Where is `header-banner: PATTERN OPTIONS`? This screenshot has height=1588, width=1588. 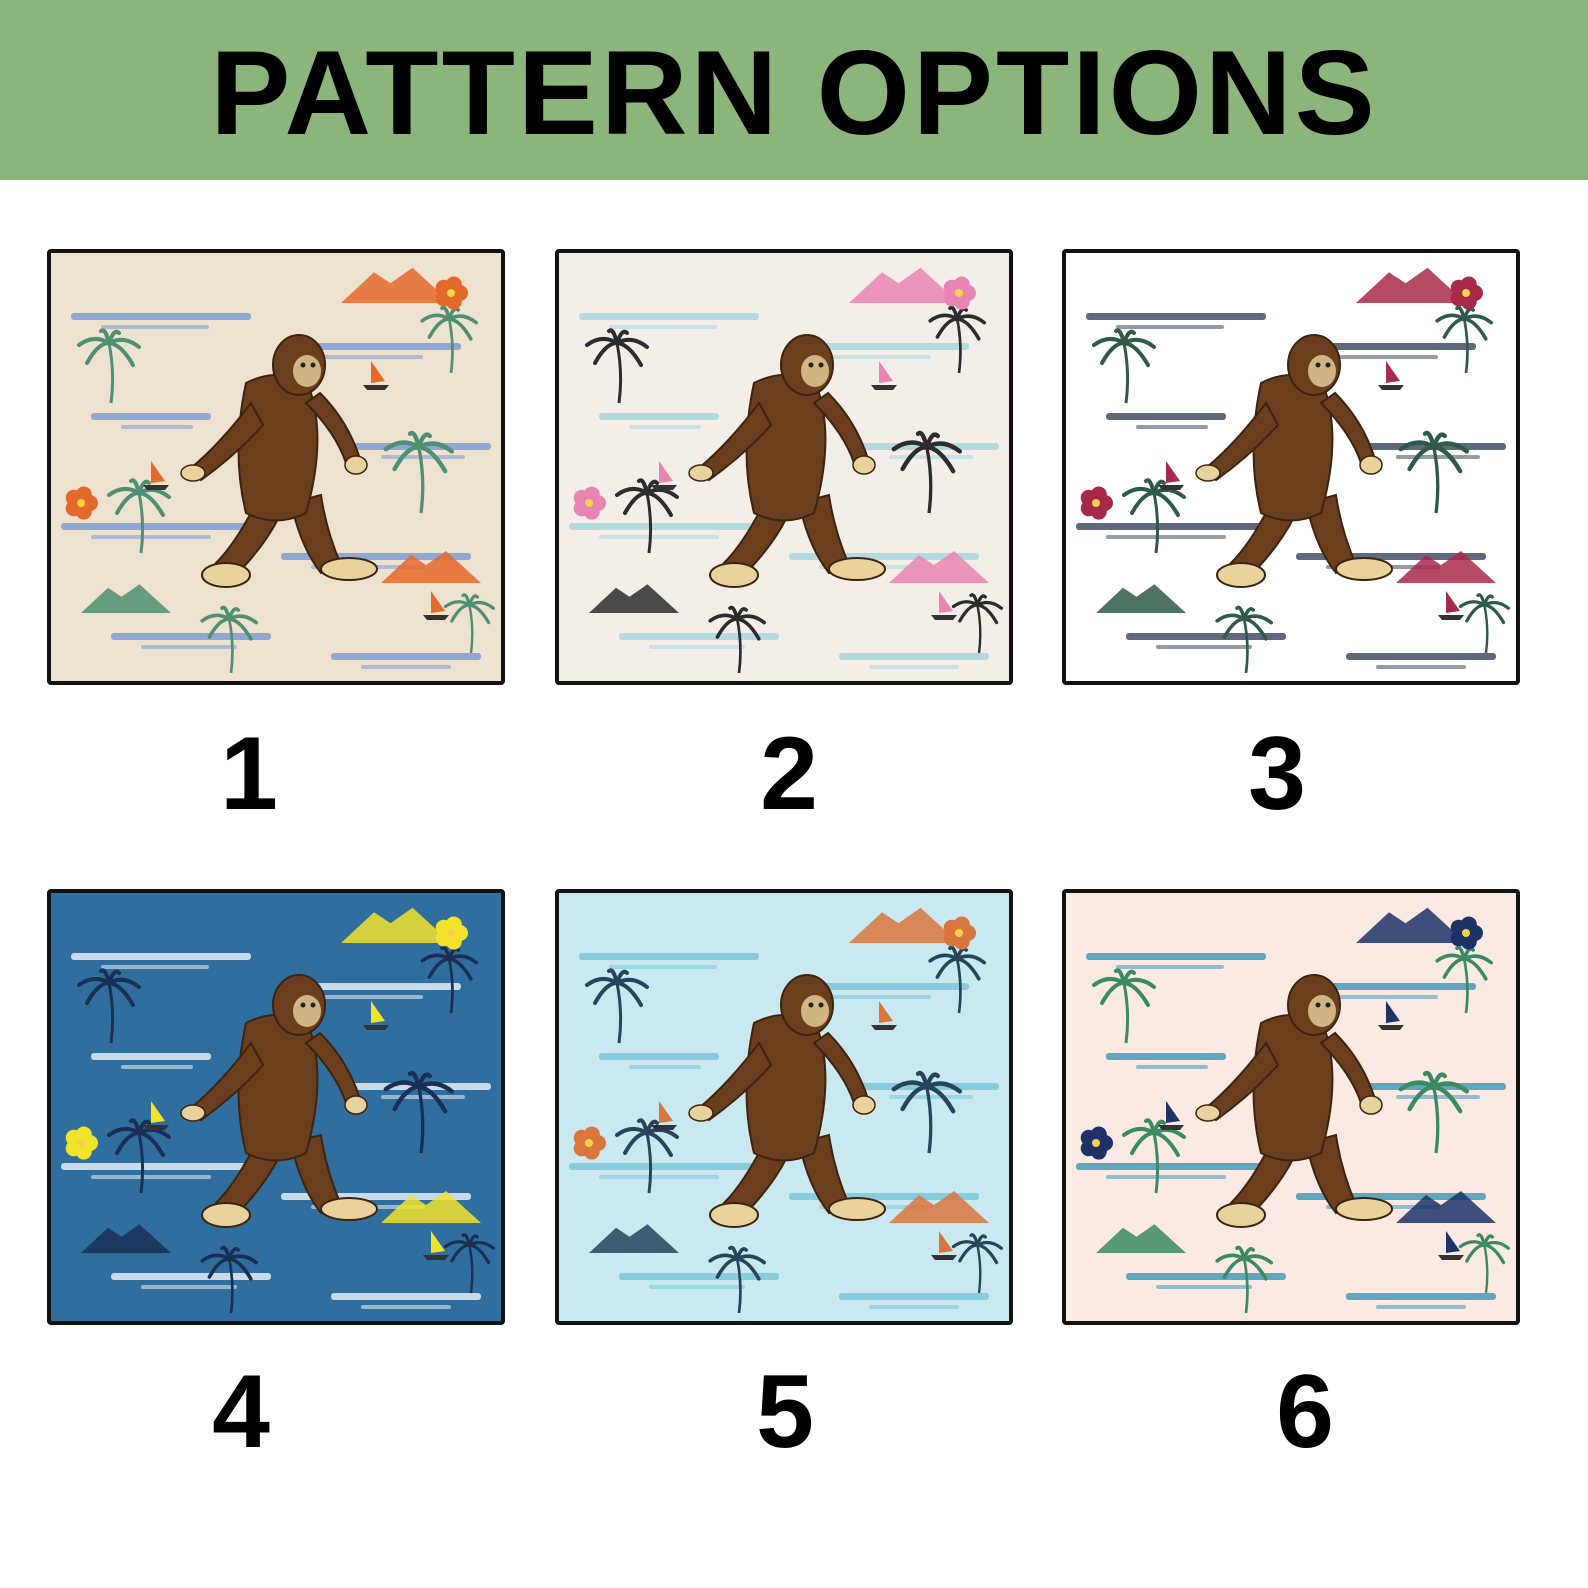
header-banner: PATTERN OPTIONS is located at coordinates (794, 90).